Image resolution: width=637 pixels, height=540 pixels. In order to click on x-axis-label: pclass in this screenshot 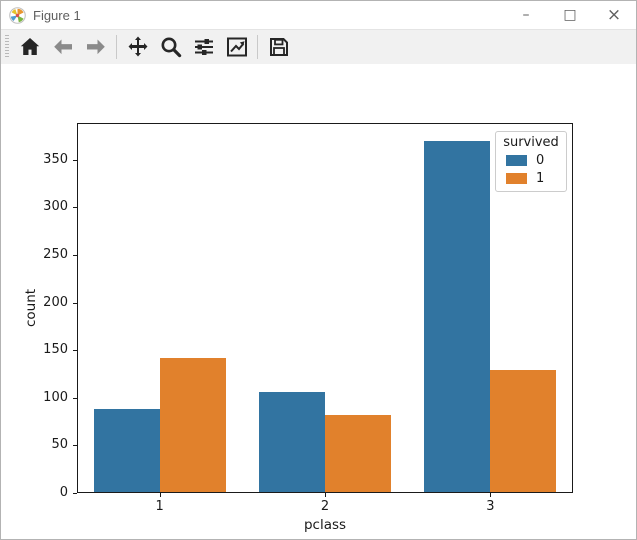, I will do `click(325, 525)`.